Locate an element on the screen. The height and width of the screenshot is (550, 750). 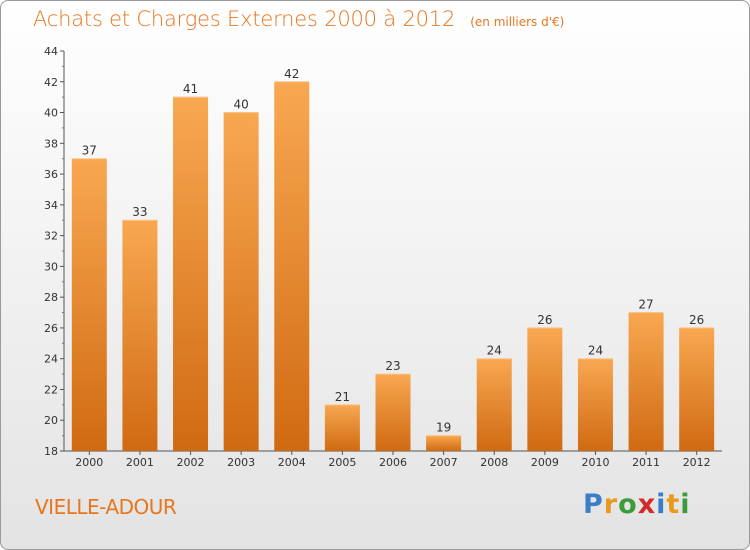
proxiti-logo: Proxiti is located at coordinates (637, 504).